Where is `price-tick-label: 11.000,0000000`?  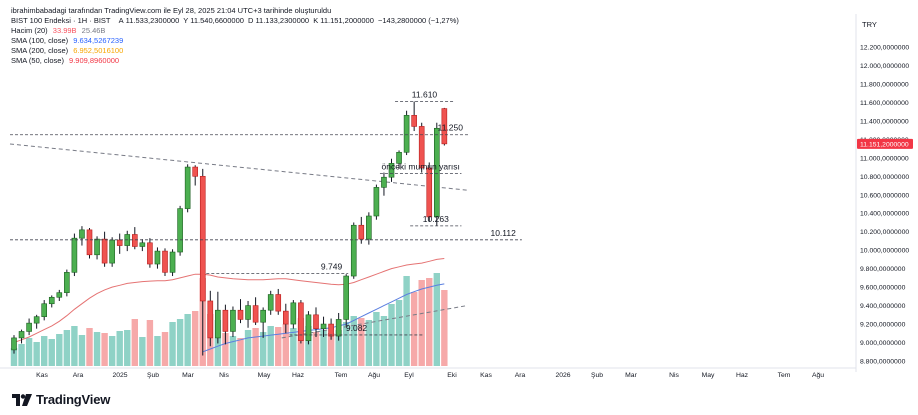 price-tick-label: 11.000,0000000 is located at coordinates (884, 158).